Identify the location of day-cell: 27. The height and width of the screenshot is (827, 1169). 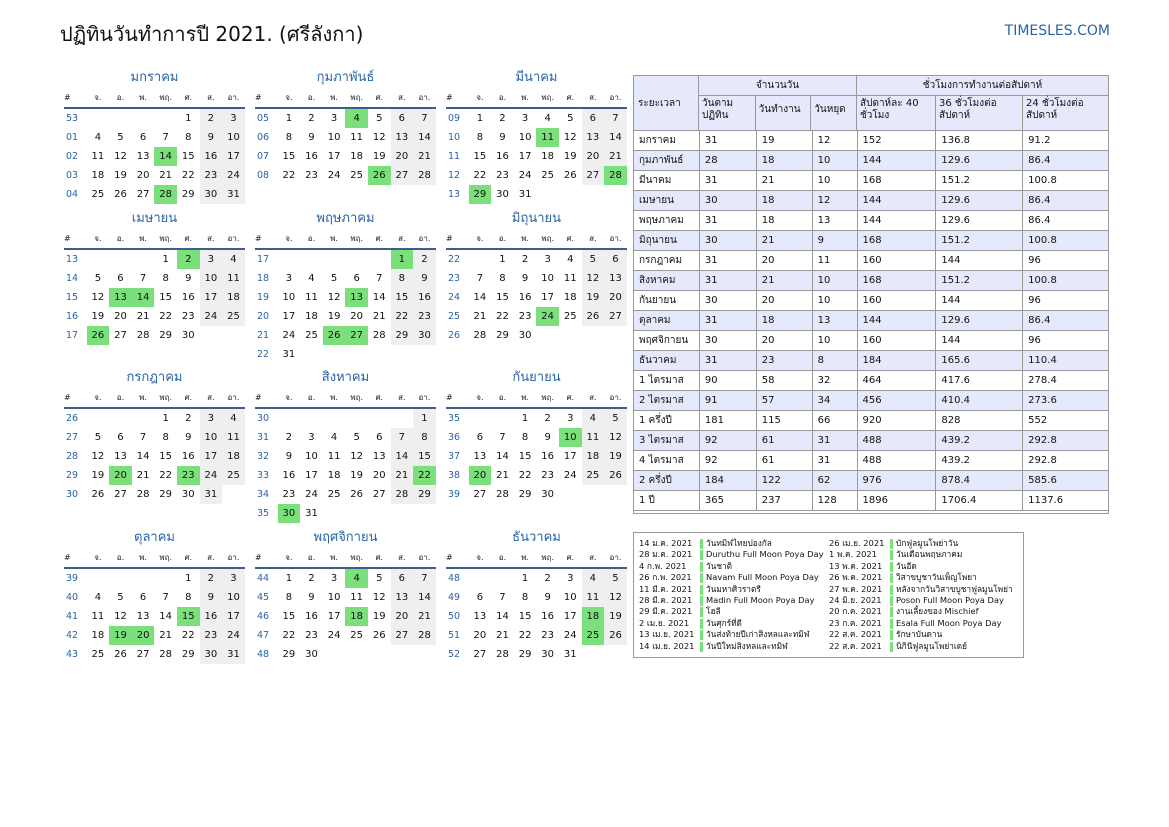
(402, 635).